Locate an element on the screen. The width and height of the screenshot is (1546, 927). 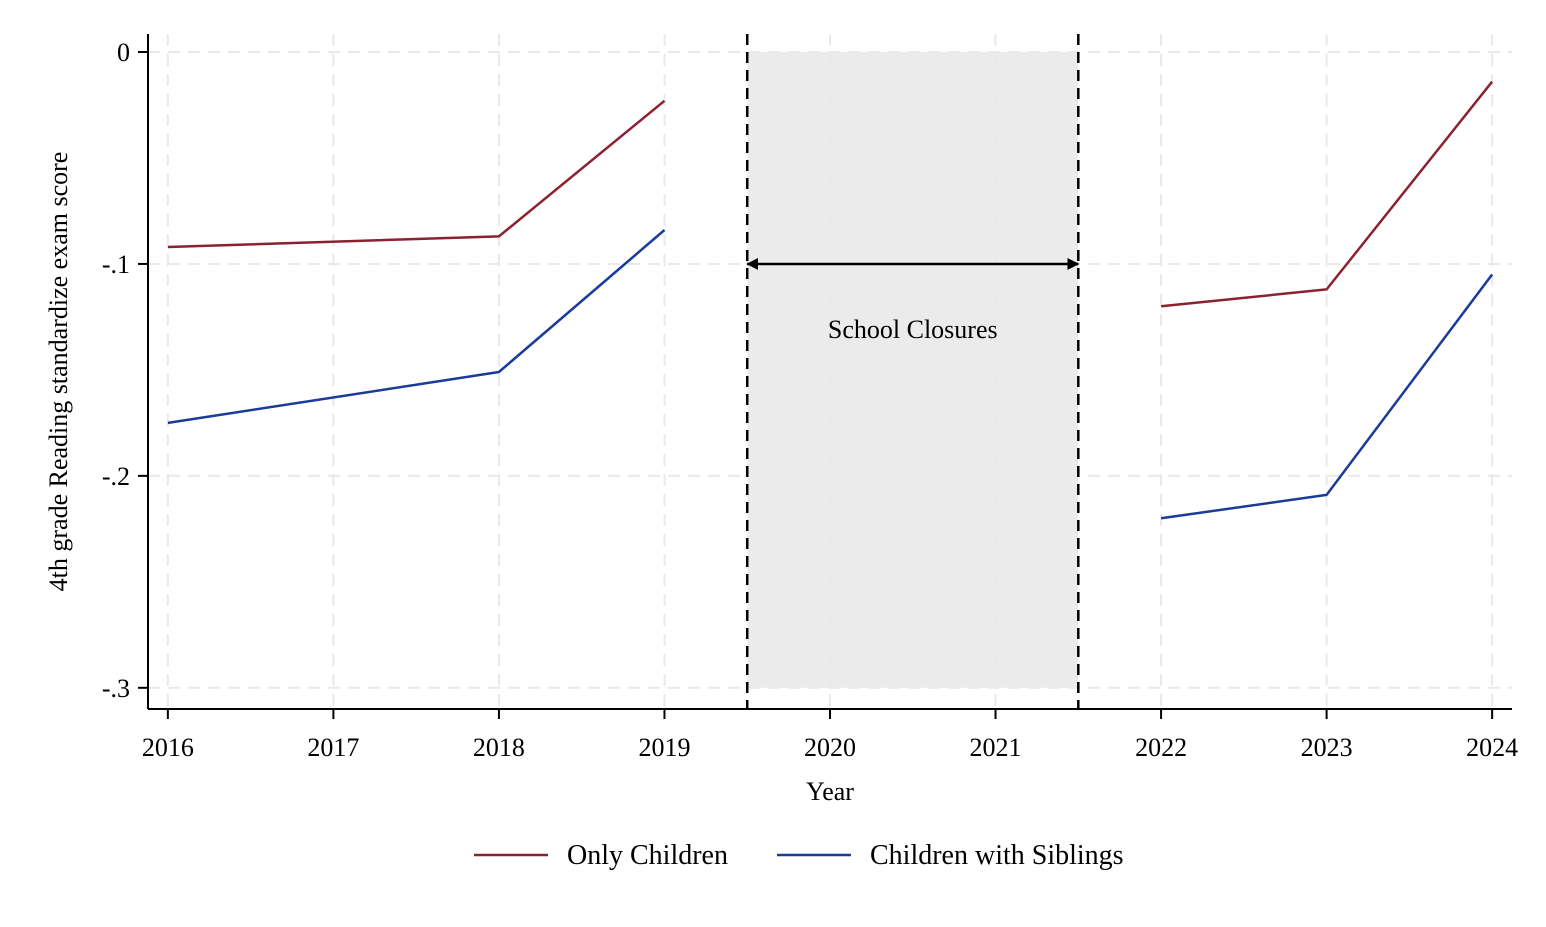
closure-shade is located at coordinates (913, 370).